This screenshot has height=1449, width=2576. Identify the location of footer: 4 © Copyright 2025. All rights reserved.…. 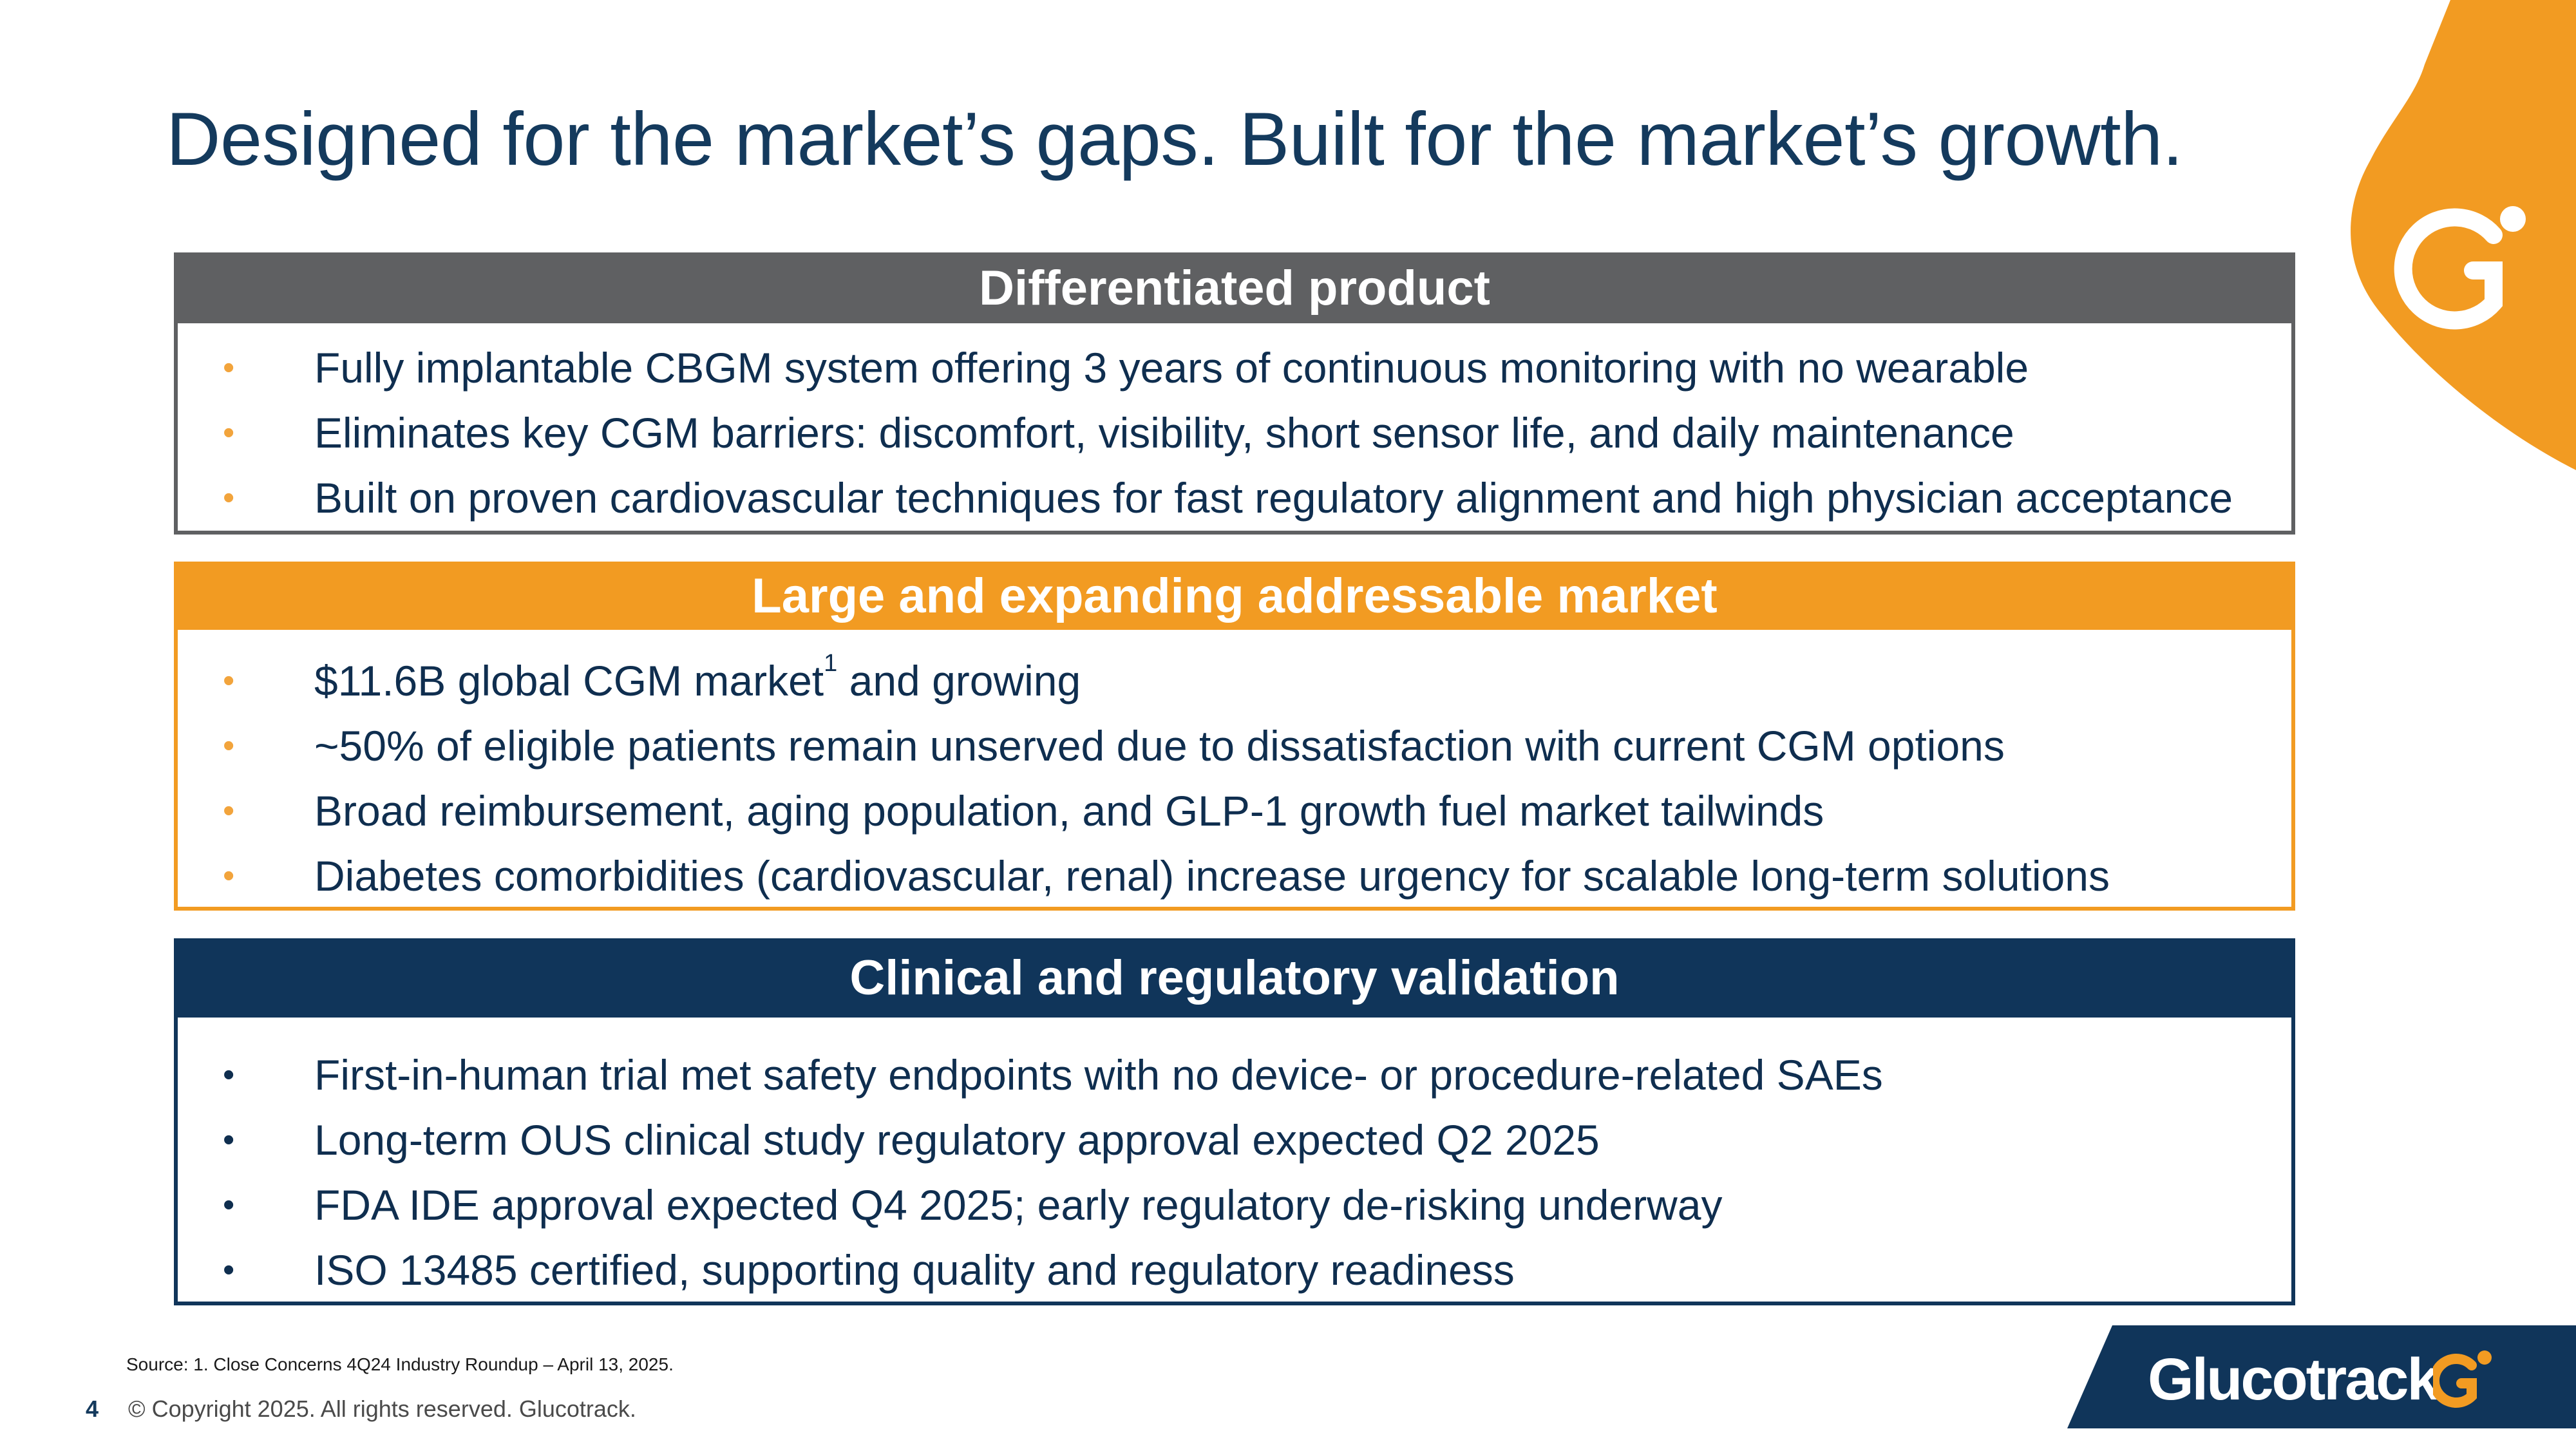
(361, 1409).